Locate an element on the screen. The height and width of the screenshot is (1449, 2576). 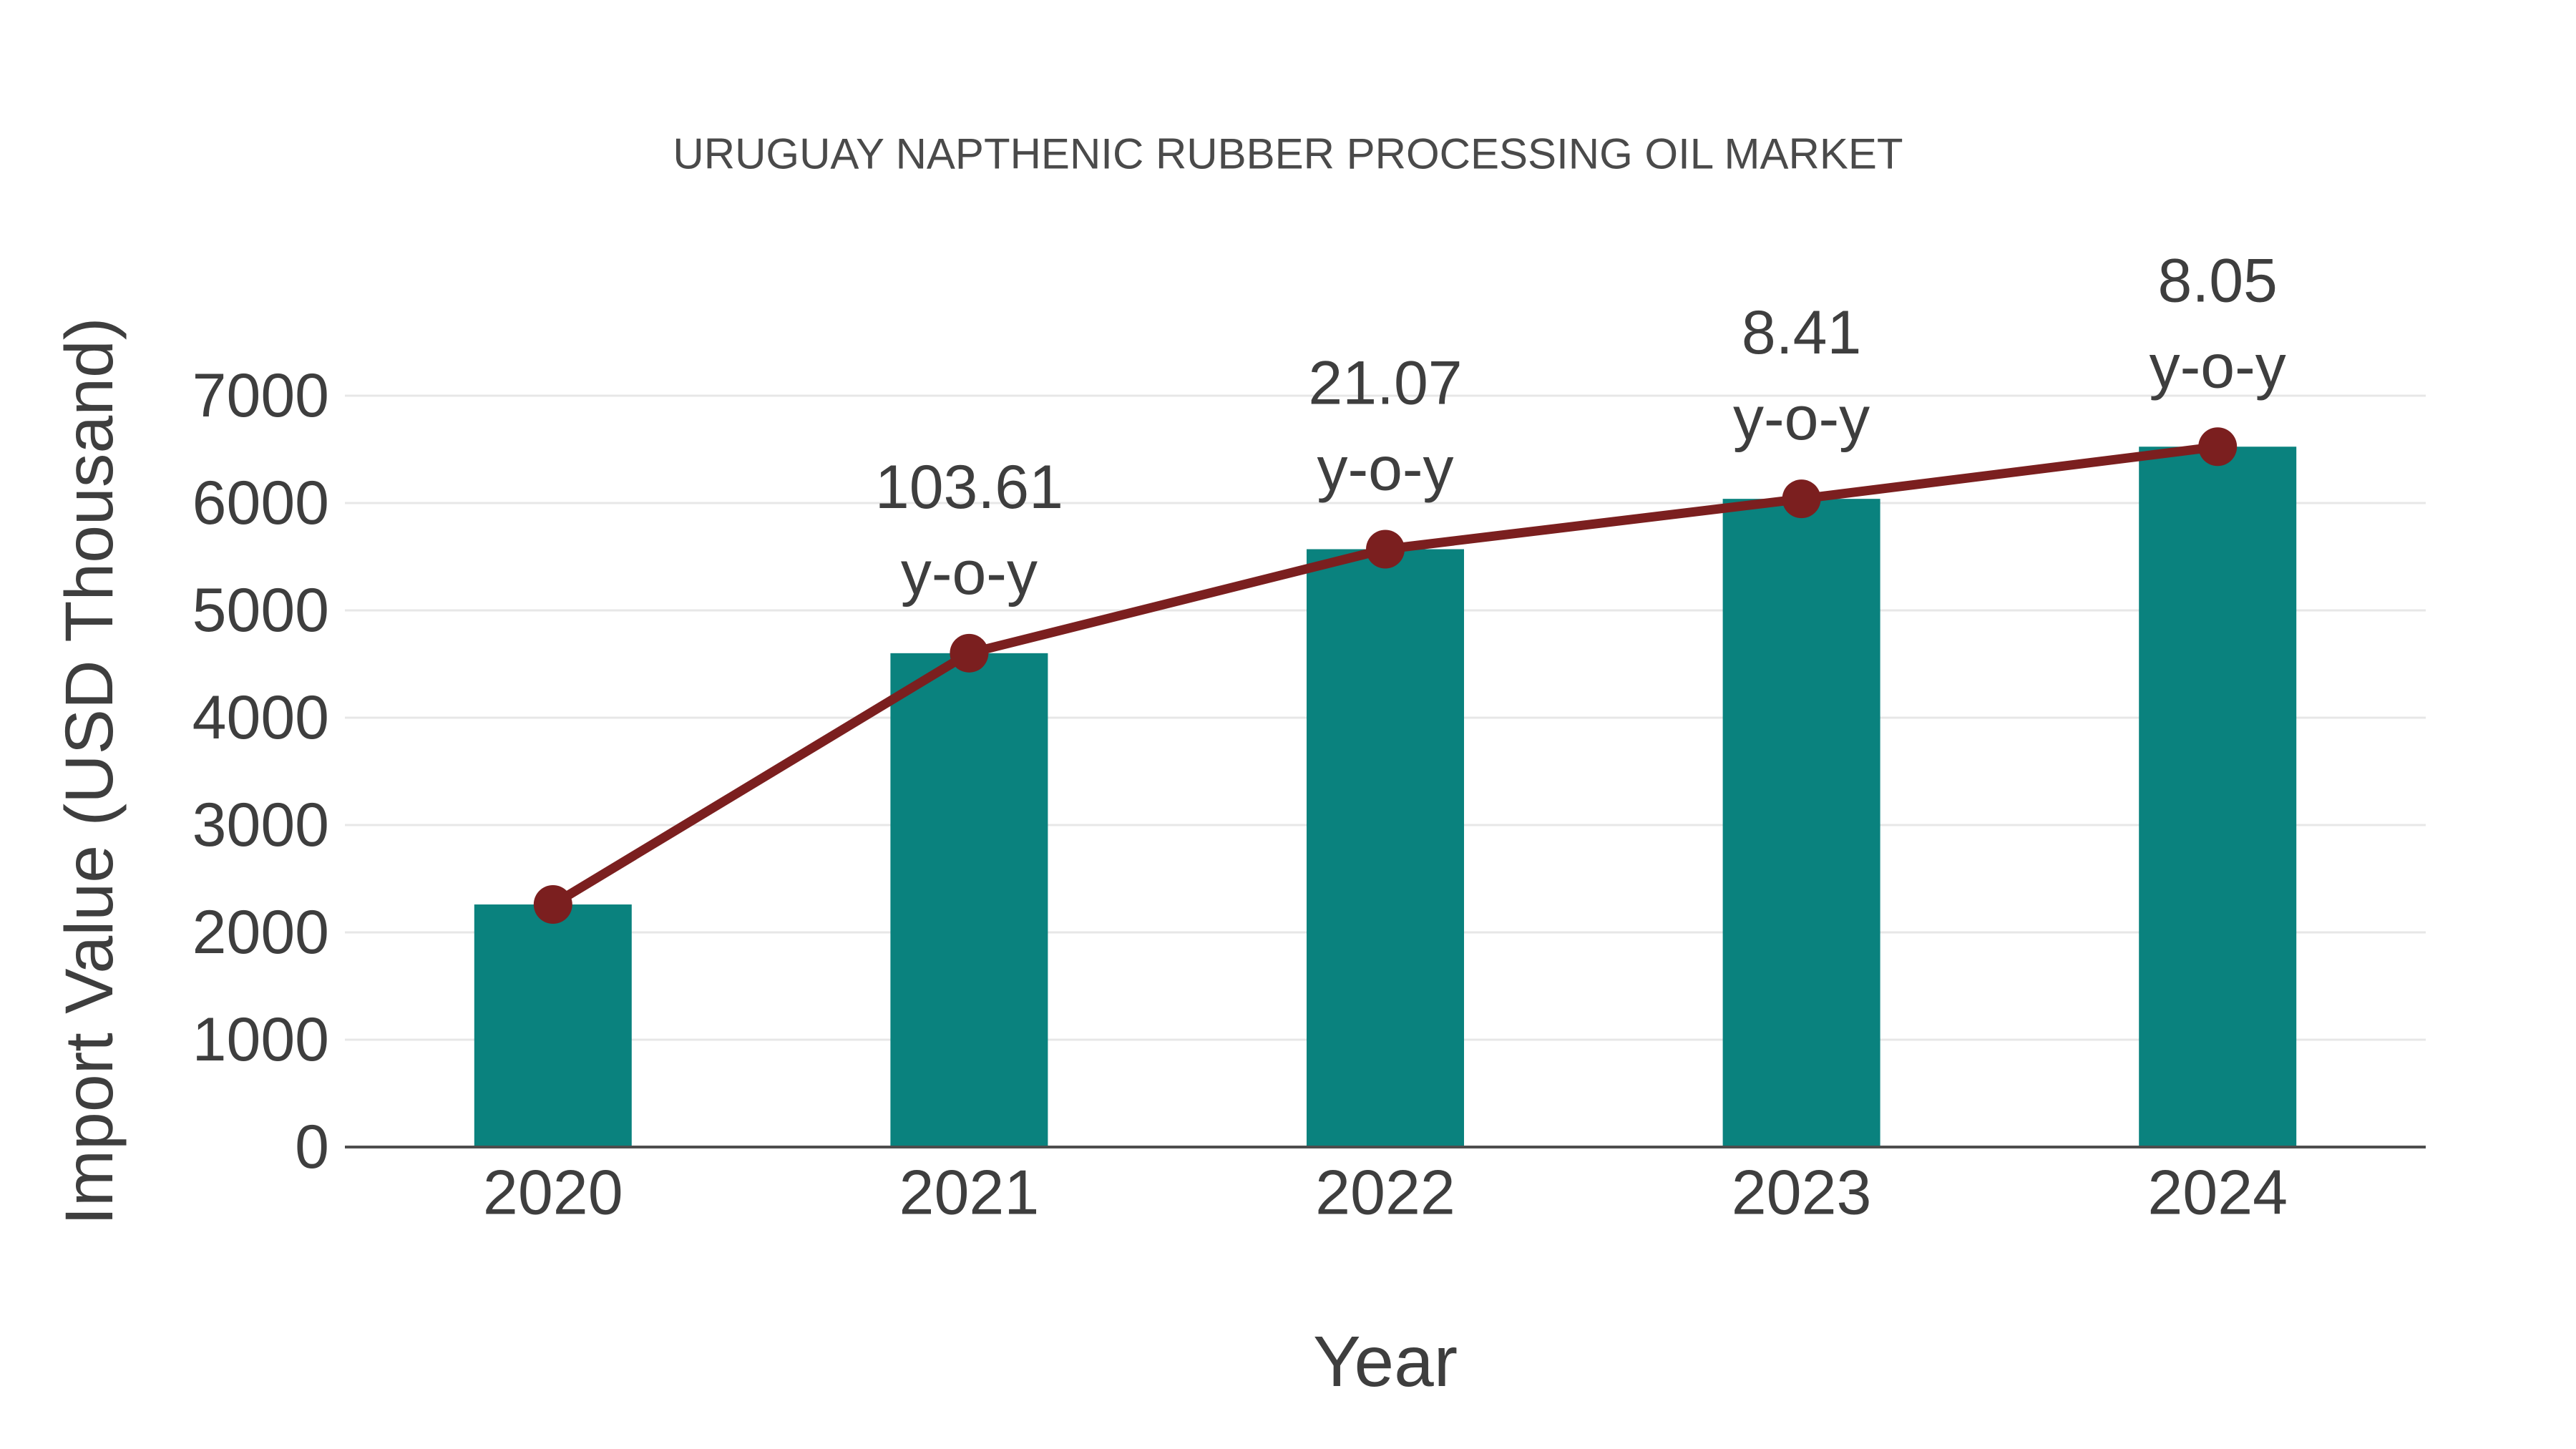
x-tick-label-2021: 2021 is located at coordinates (969, 1192).